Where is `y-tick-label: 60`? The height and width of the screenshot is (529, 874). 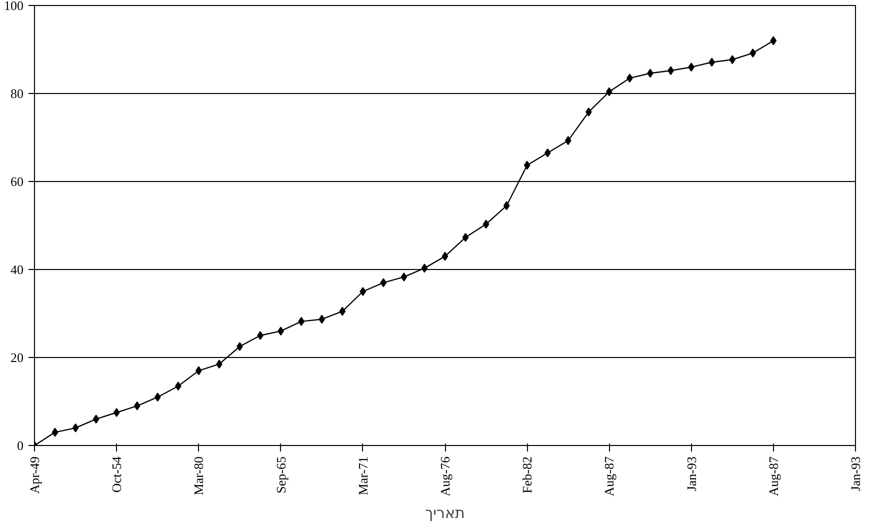 y-tick-label: 60 is located at coordinates (17, 181).